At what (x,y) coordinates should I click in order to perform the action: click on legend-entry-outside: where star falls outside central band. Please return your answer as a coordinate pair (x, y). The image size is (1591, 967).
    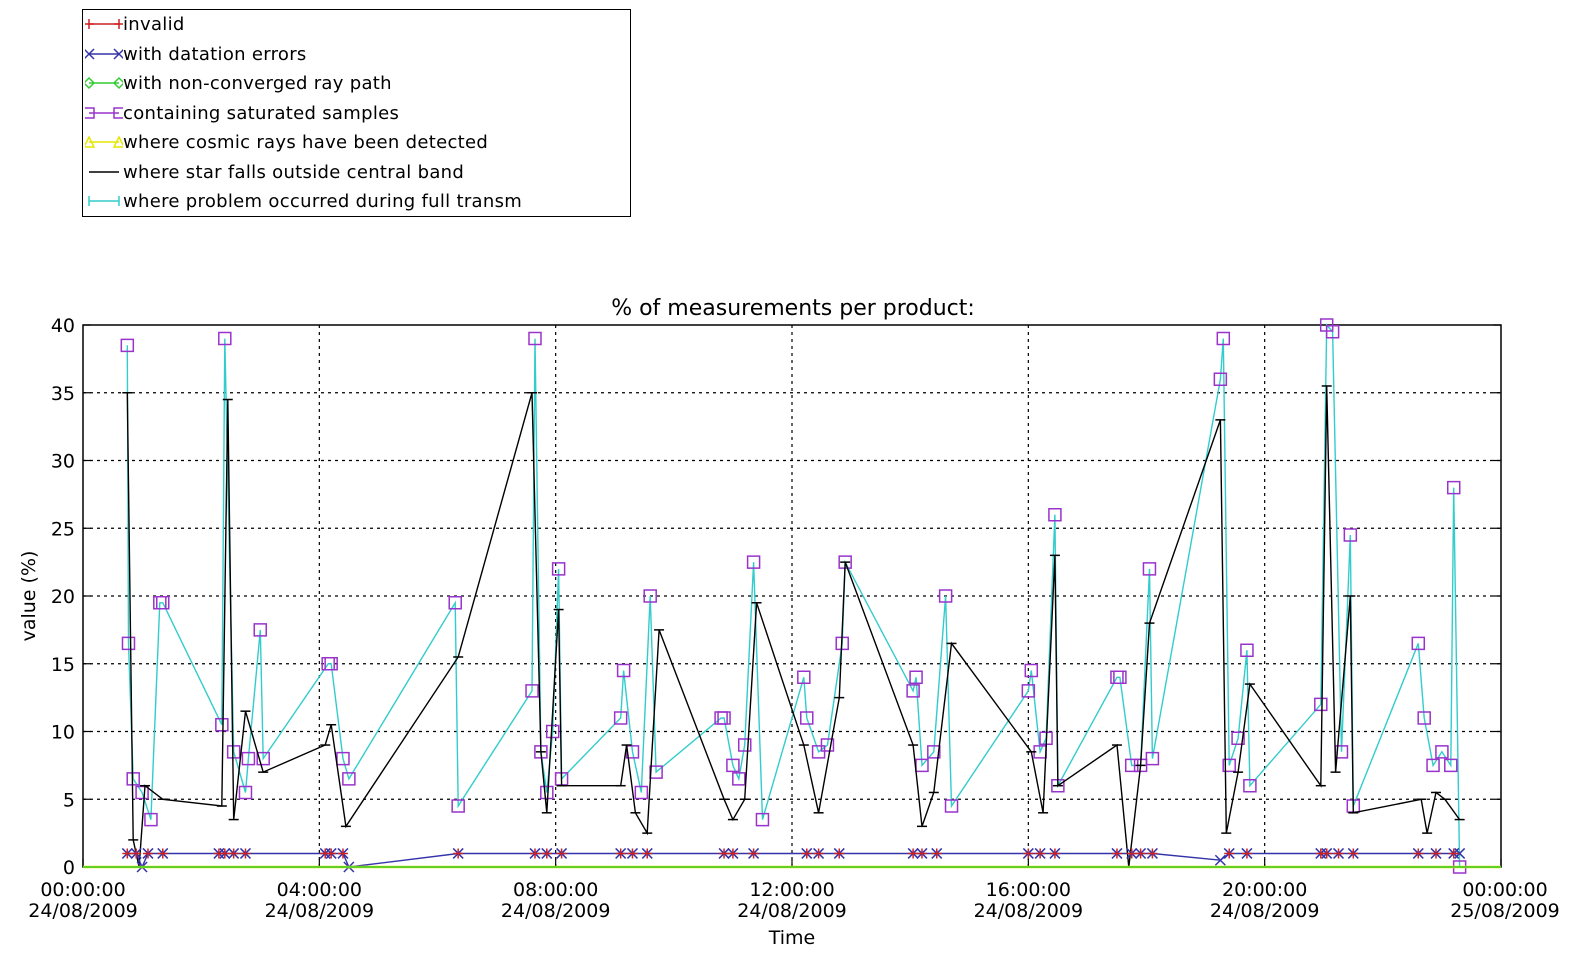
    Looking at the image, I should click on (356, 172).